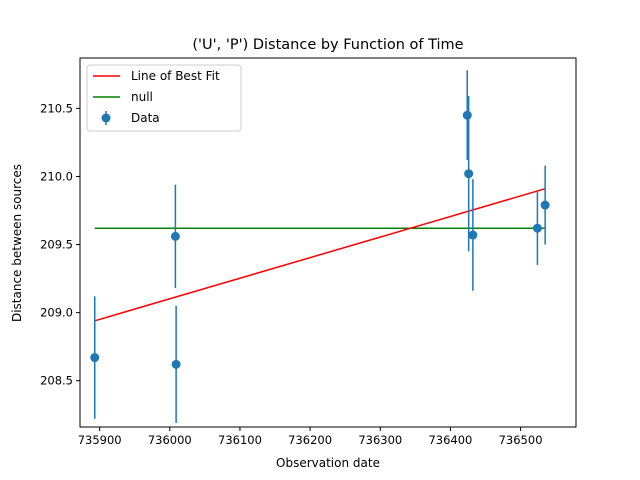  Describe the element at coordinates (240, 440) in the screenshot. I see `x-tick-label: 736100` at that location.